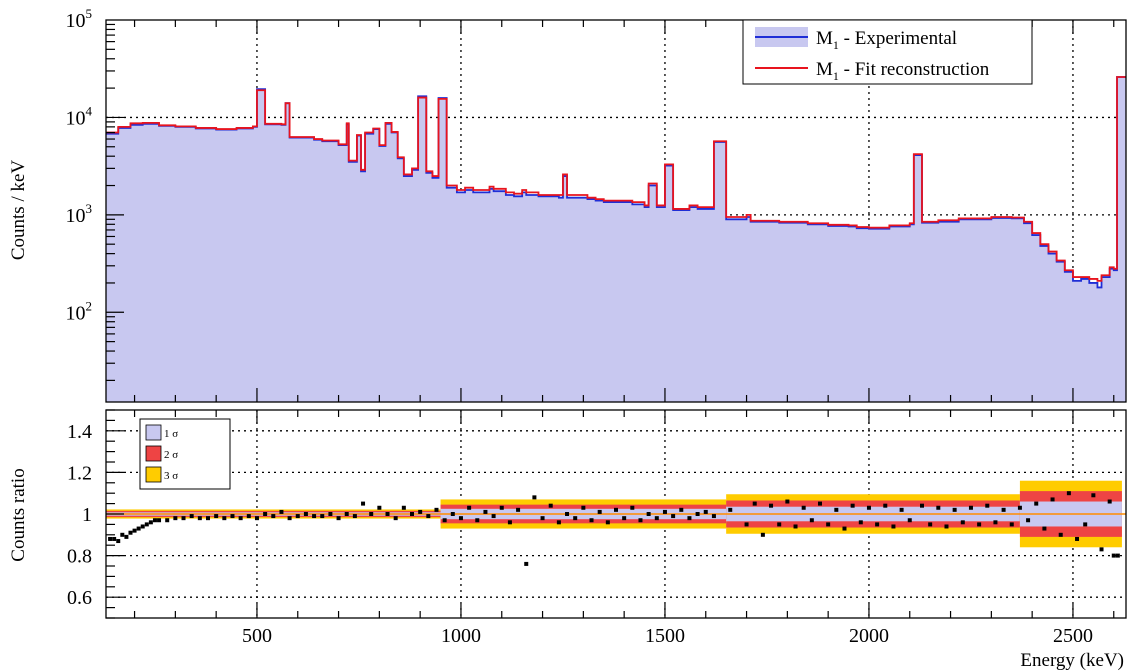 The image size is (1128, 671). I want to click on tick-exponent: 3, so click(89, 208).